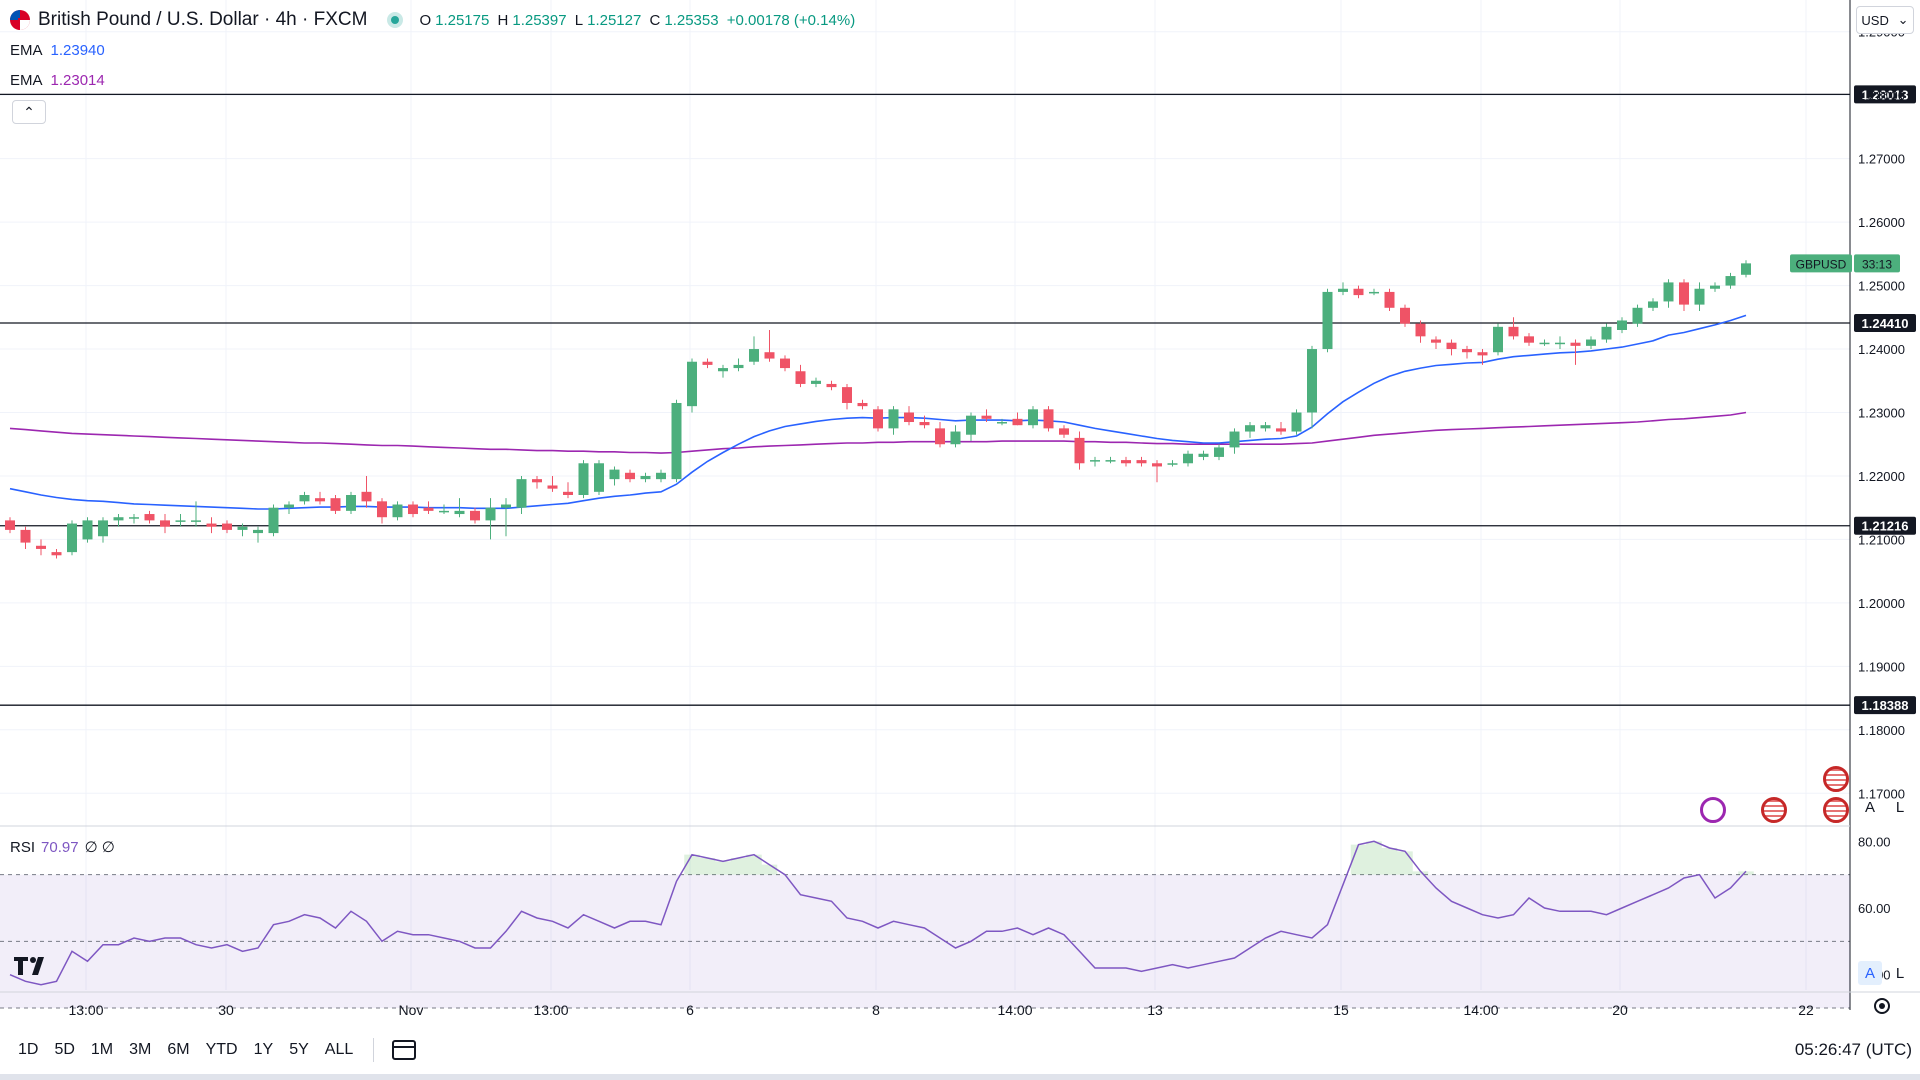 Image resolution: width=1920 pixels, height=1080 pixels. Describe the element at coordinates (299, 1049) in the screenshot. I see `timeframe-5y: 5Y` at that location.